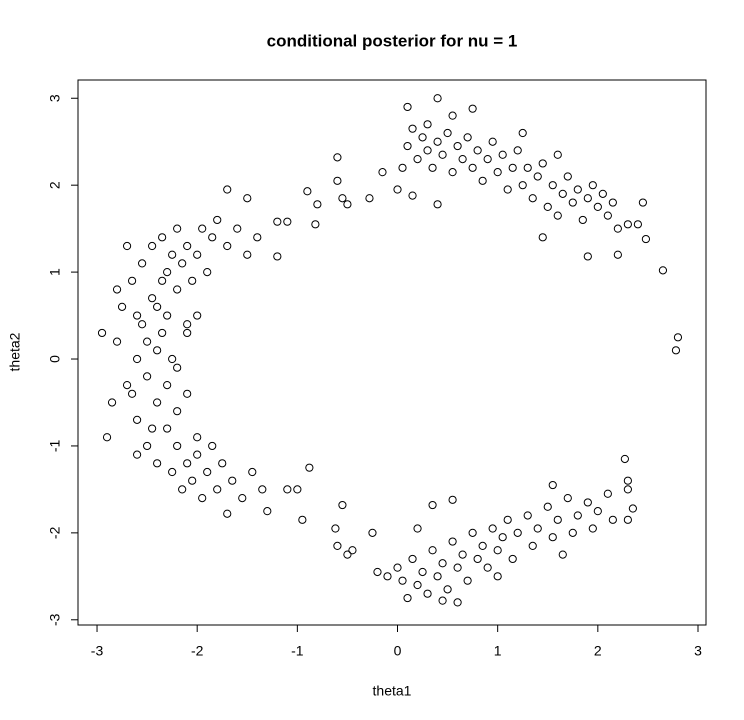  Describe the element at coordinates (297, 651) in the screenshot. I see `x-tick-label: -1` at that location.